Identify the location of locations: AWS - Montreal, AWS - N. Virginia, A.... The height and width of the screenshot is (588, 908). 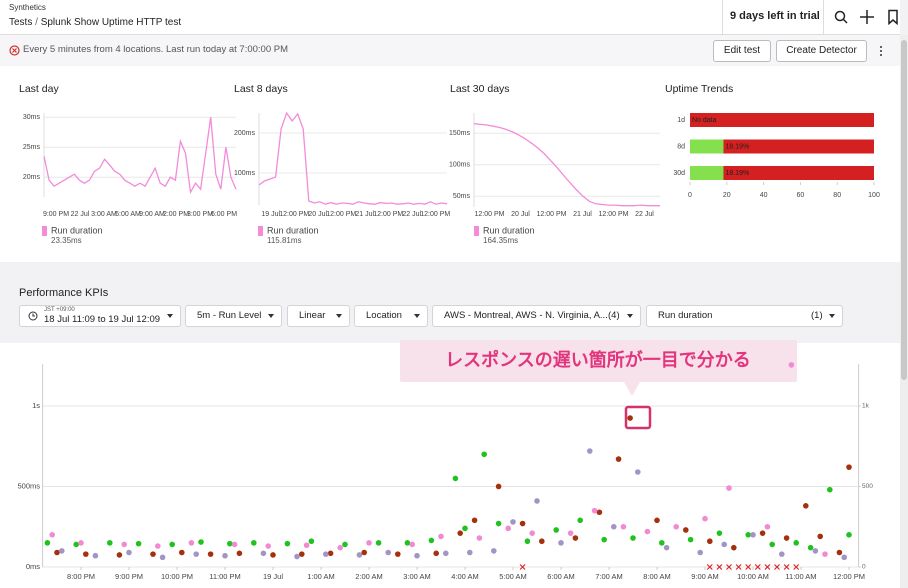
(526, 315).